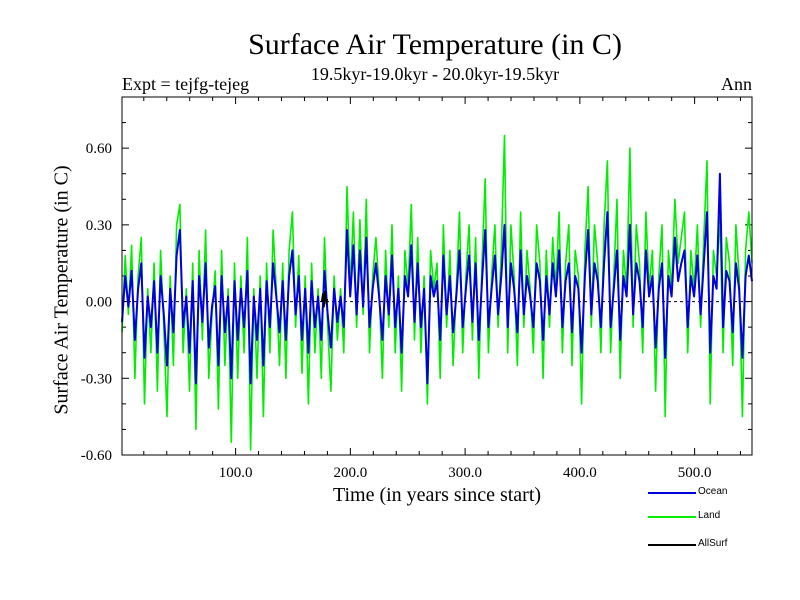  I want to click on y-tick-label: -0.60, so click(96, 456).